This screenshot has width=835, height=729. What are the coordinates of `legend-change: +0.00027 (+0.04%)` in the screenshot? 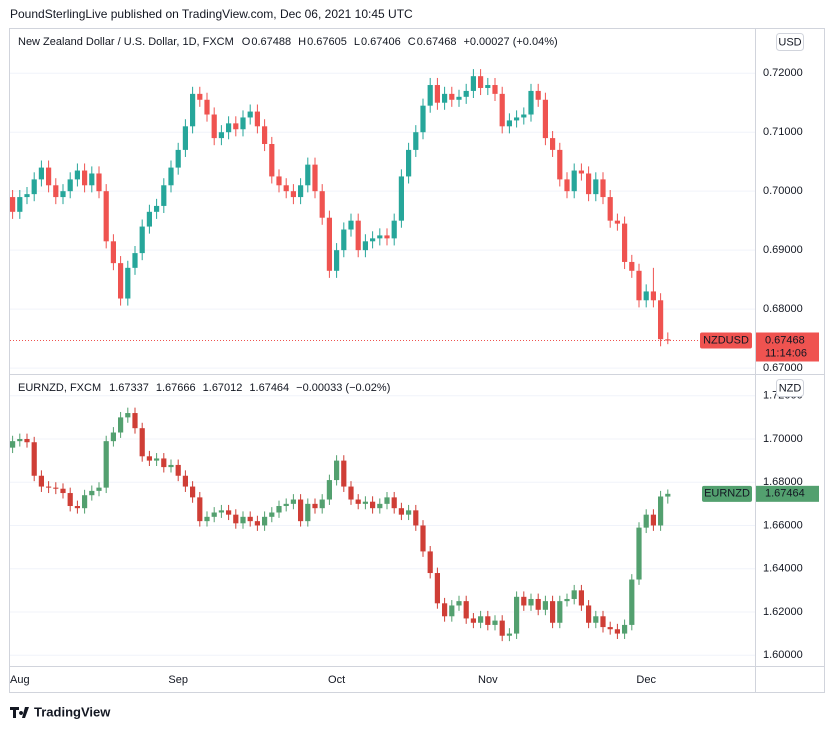 It's located at (510, 42).